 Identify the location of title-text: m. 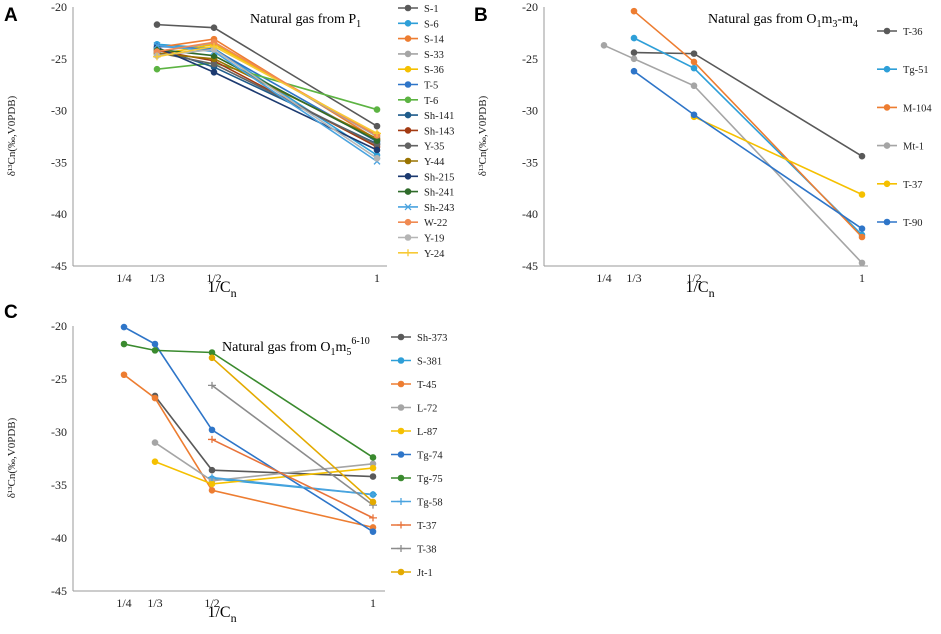
(340, 347).